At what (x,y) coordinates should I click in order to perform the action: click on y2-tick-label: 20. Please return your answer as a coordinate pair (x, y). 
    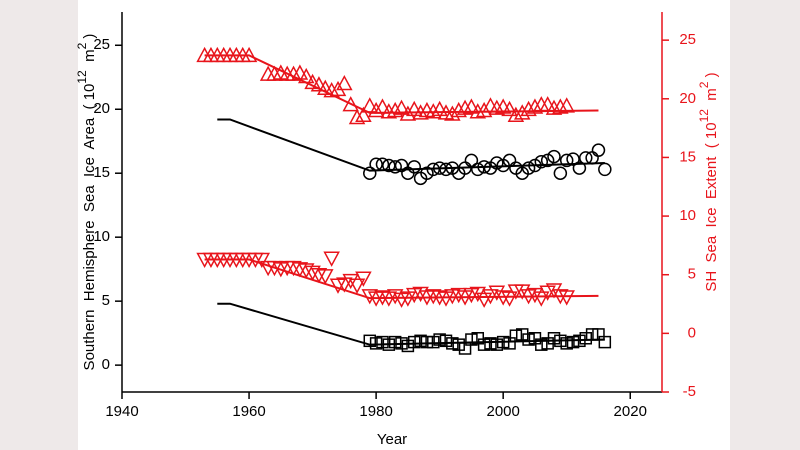
    Looking at the image, I should click on (687, 98).